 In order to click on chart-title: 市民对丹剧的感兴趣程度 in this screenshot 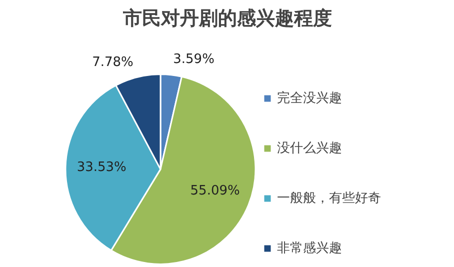, I will do `click(227, 19)`.